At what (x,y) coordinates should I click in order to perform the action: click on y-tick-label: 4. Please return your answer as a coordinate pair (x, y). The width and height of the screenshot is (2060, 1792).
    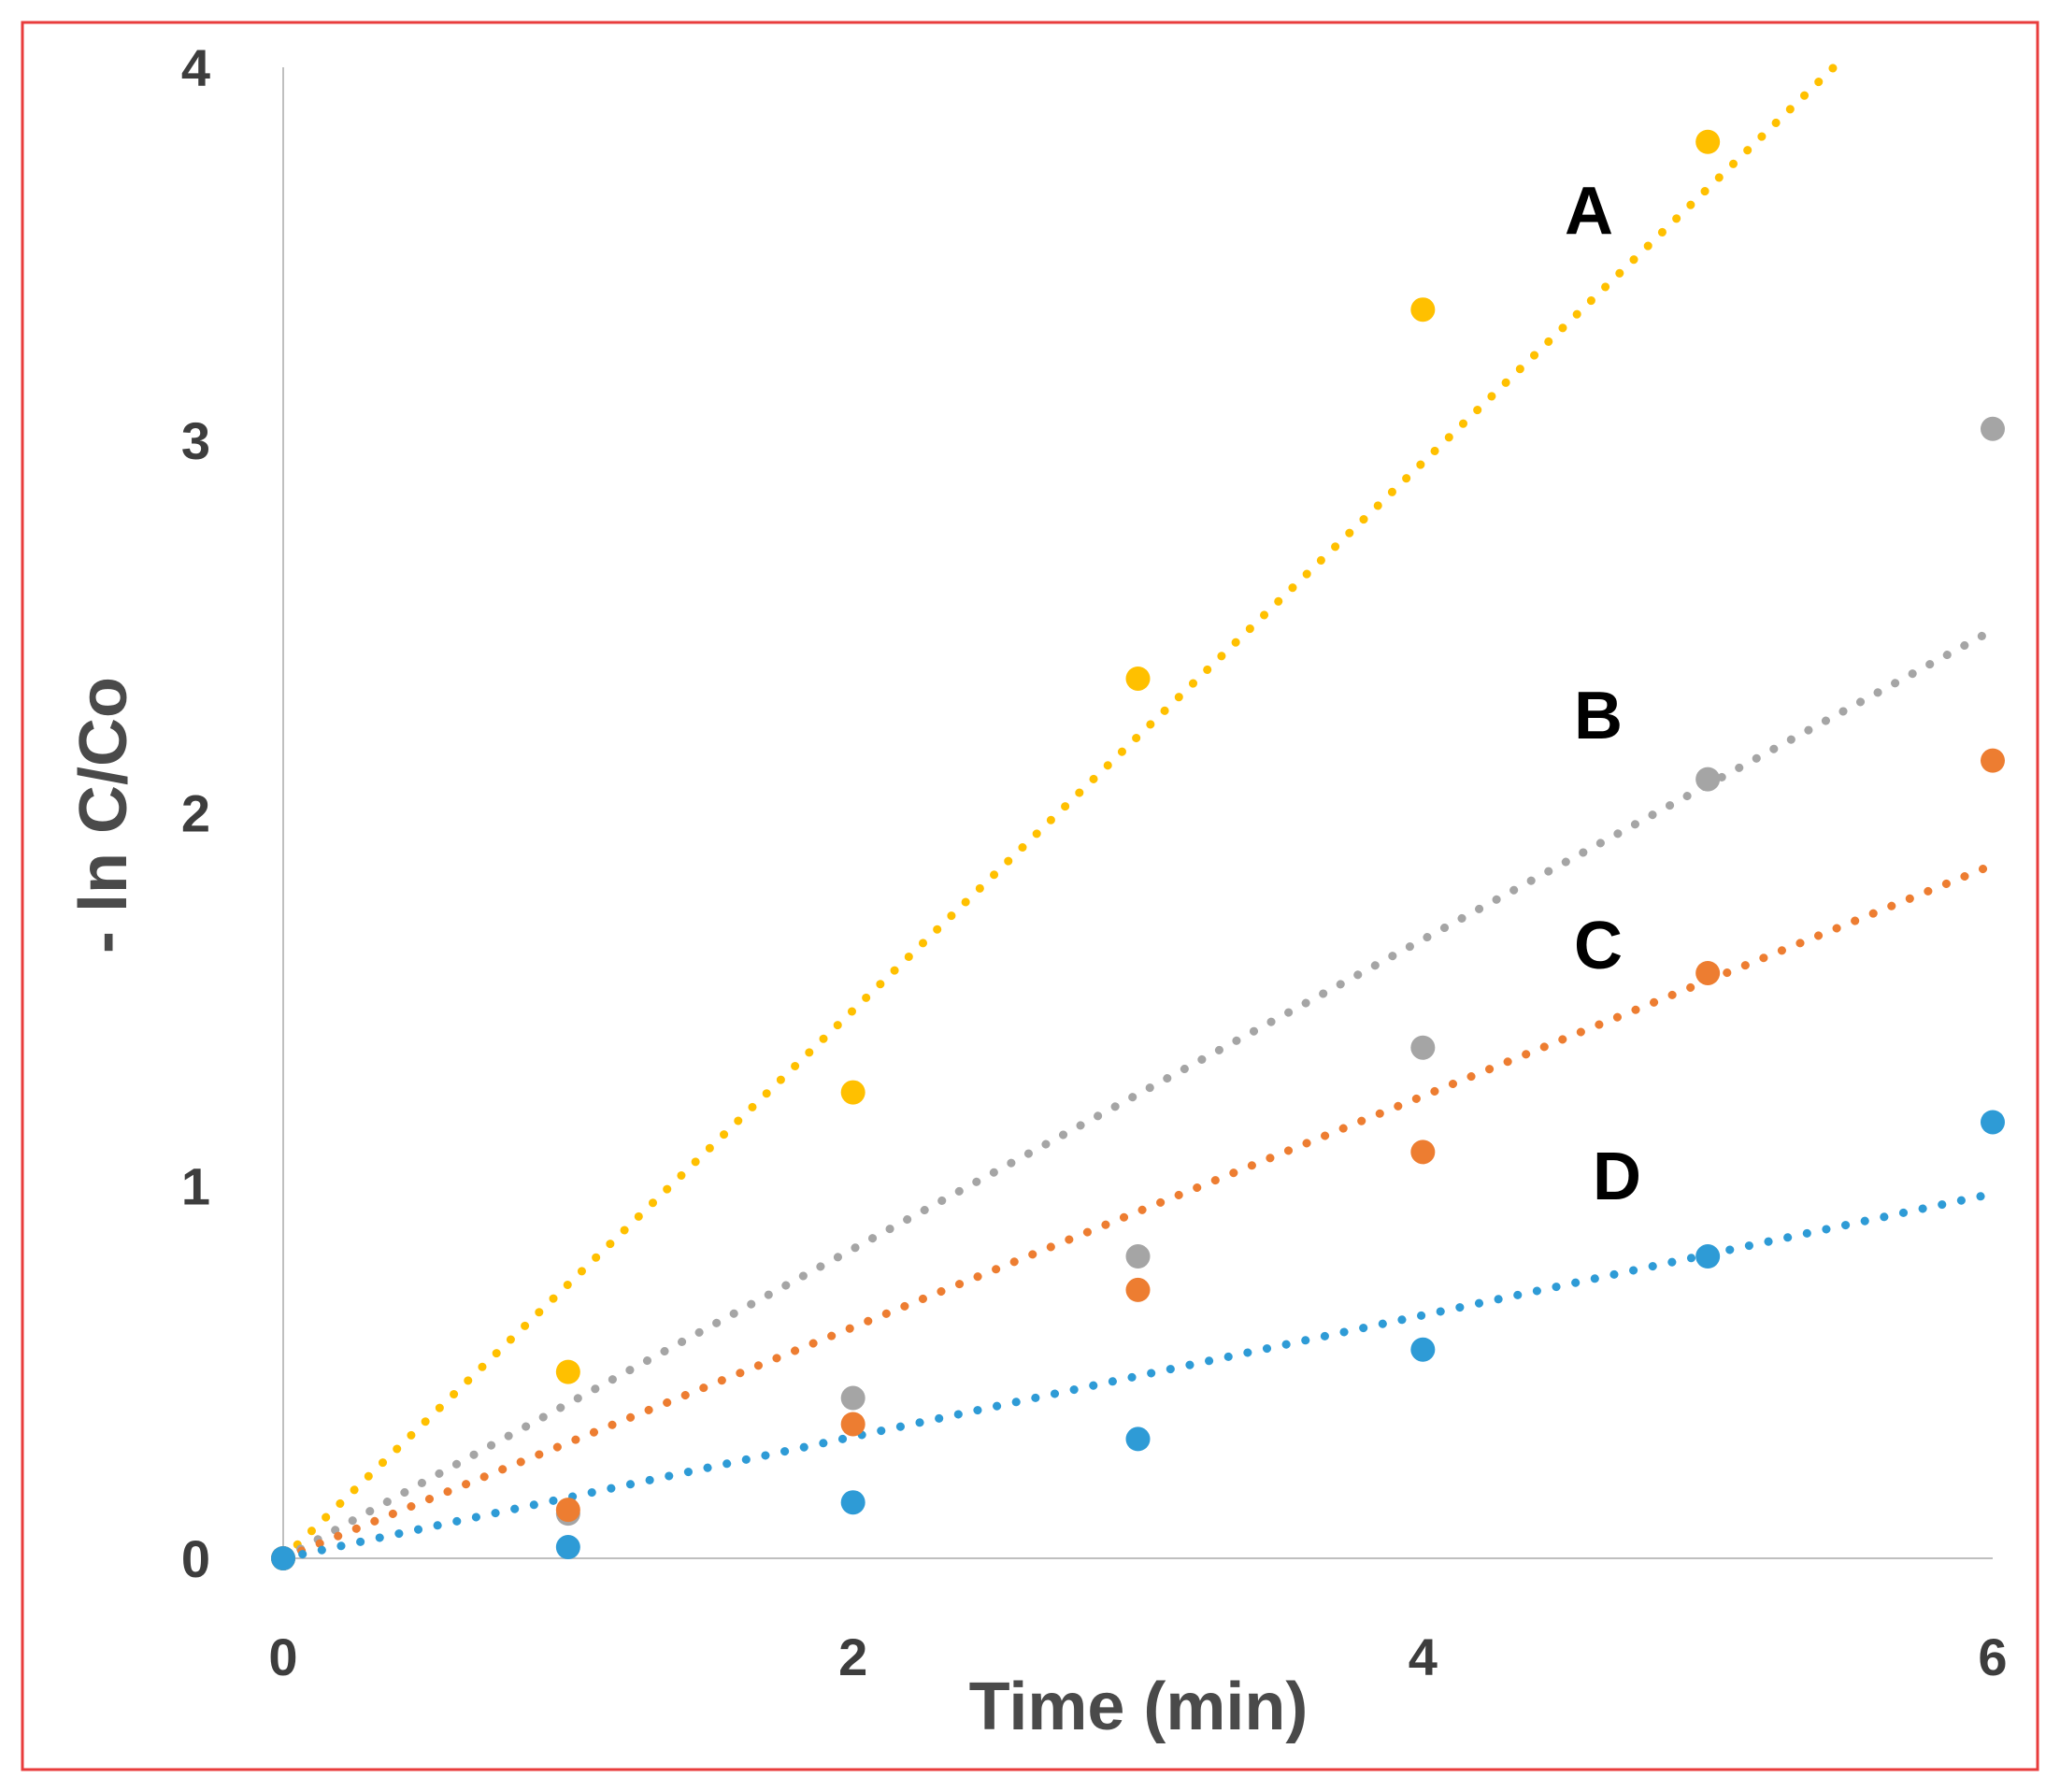
    Looking at the image, I should click on (196, 67).